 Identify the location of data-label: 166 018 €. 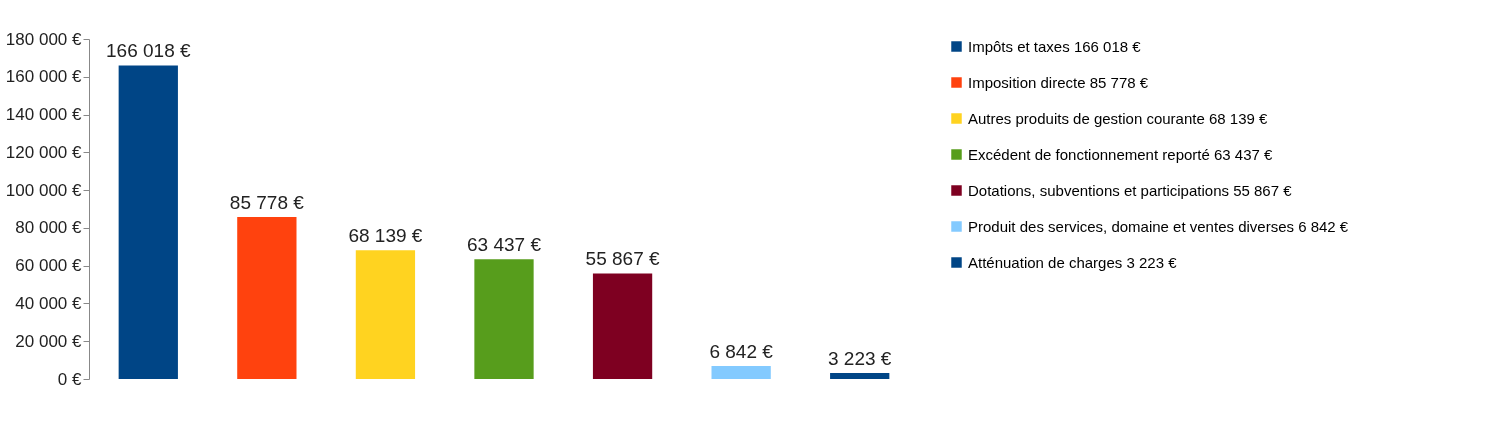
(148, 51).